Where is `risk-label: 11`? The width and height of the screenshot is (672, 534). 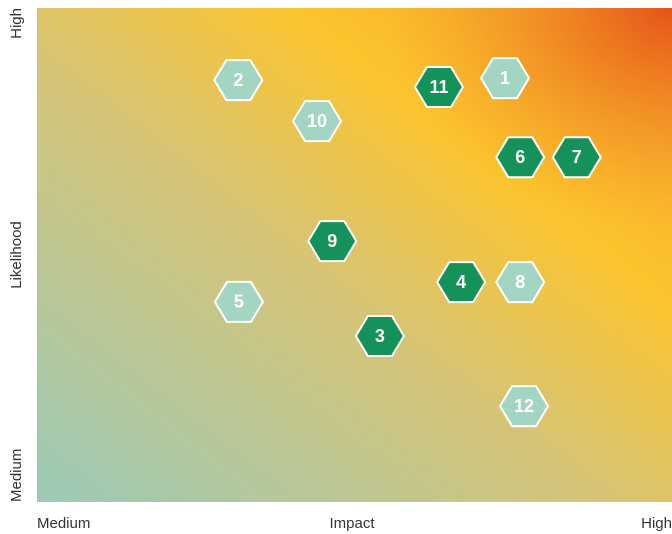
risk-label: 11 is located at coordinates (438, 87).